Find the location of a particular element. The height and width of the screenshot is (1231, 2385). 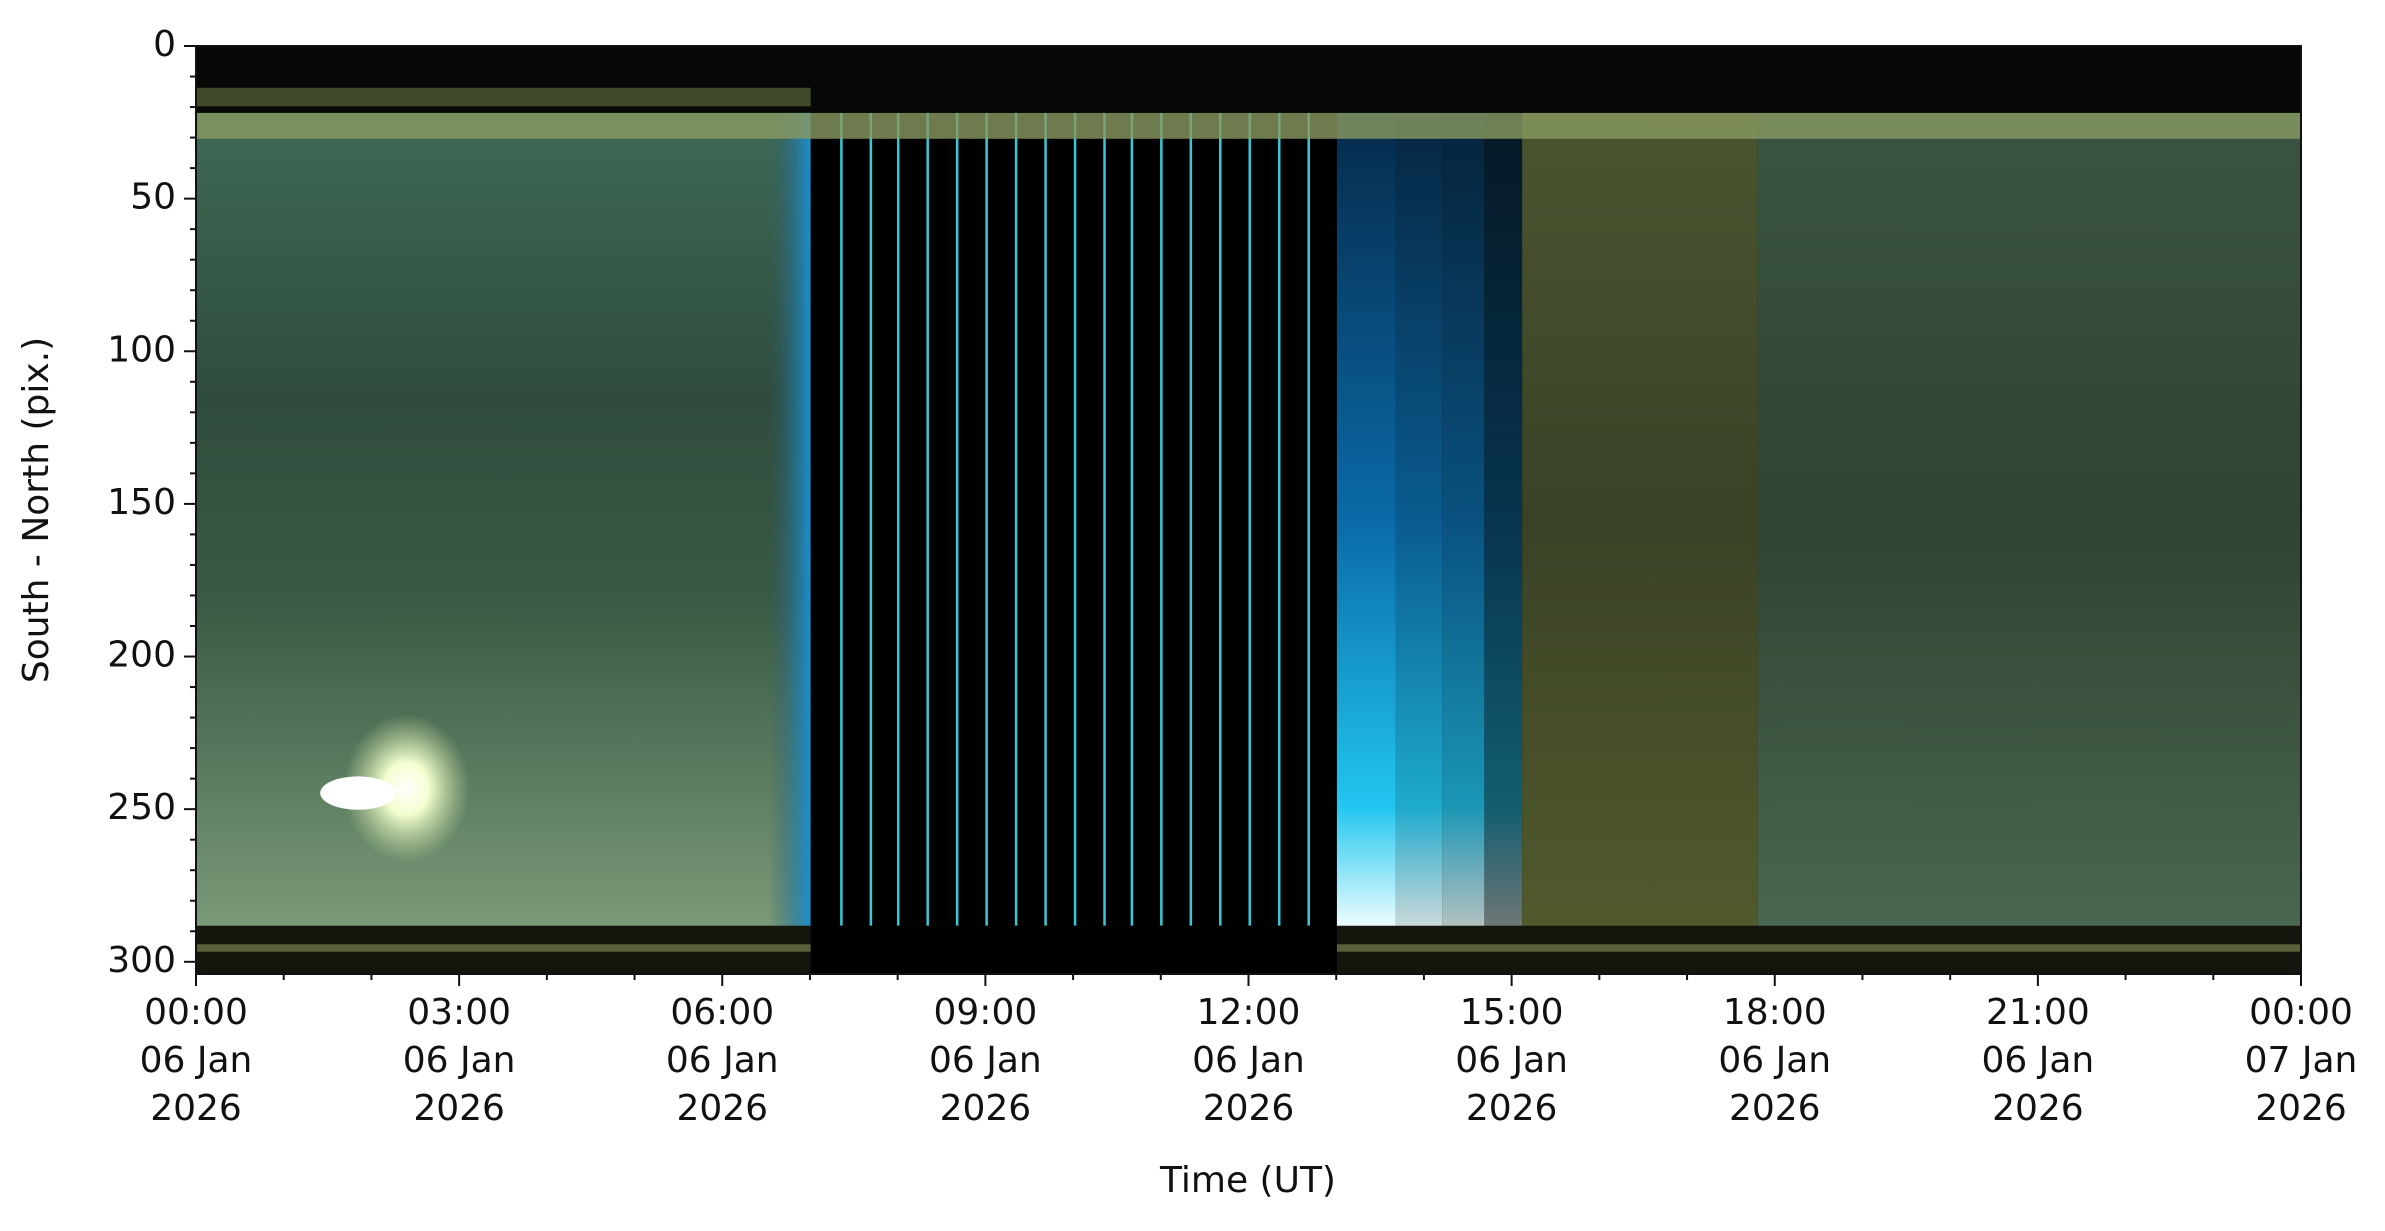

y-axis-label: South - North (pix.) is located at coordinates (36, 510).